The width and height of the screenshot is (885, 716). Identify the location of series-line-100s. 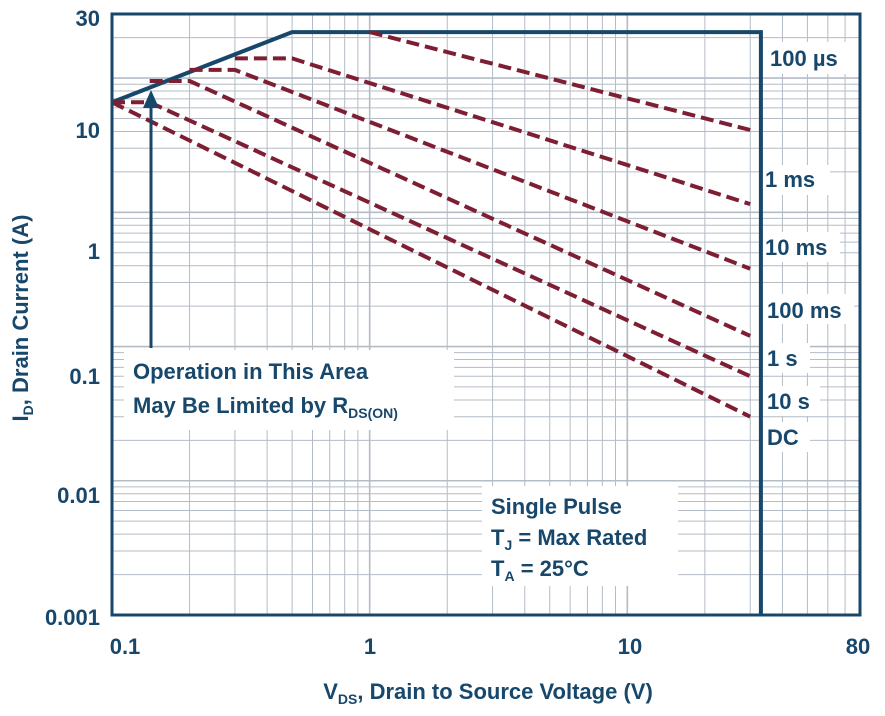
(560, 81).